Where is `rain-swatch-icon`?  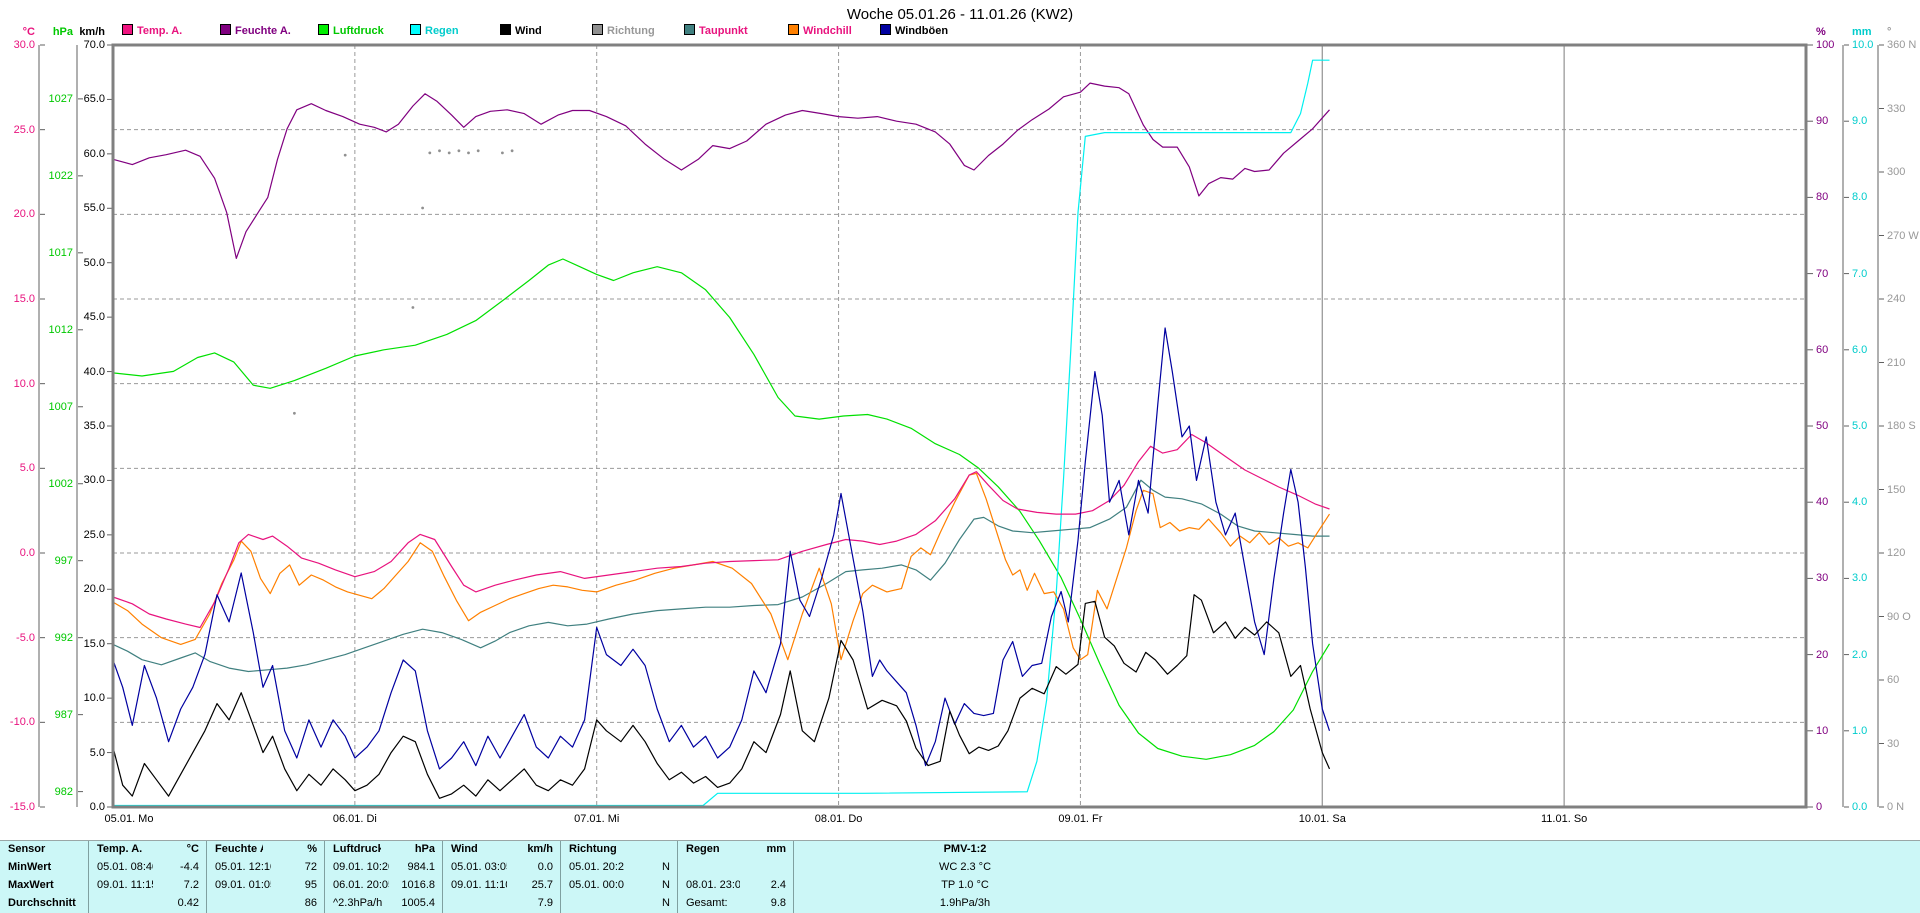
rain-swatch-icon is located at coordinates (415, 29).